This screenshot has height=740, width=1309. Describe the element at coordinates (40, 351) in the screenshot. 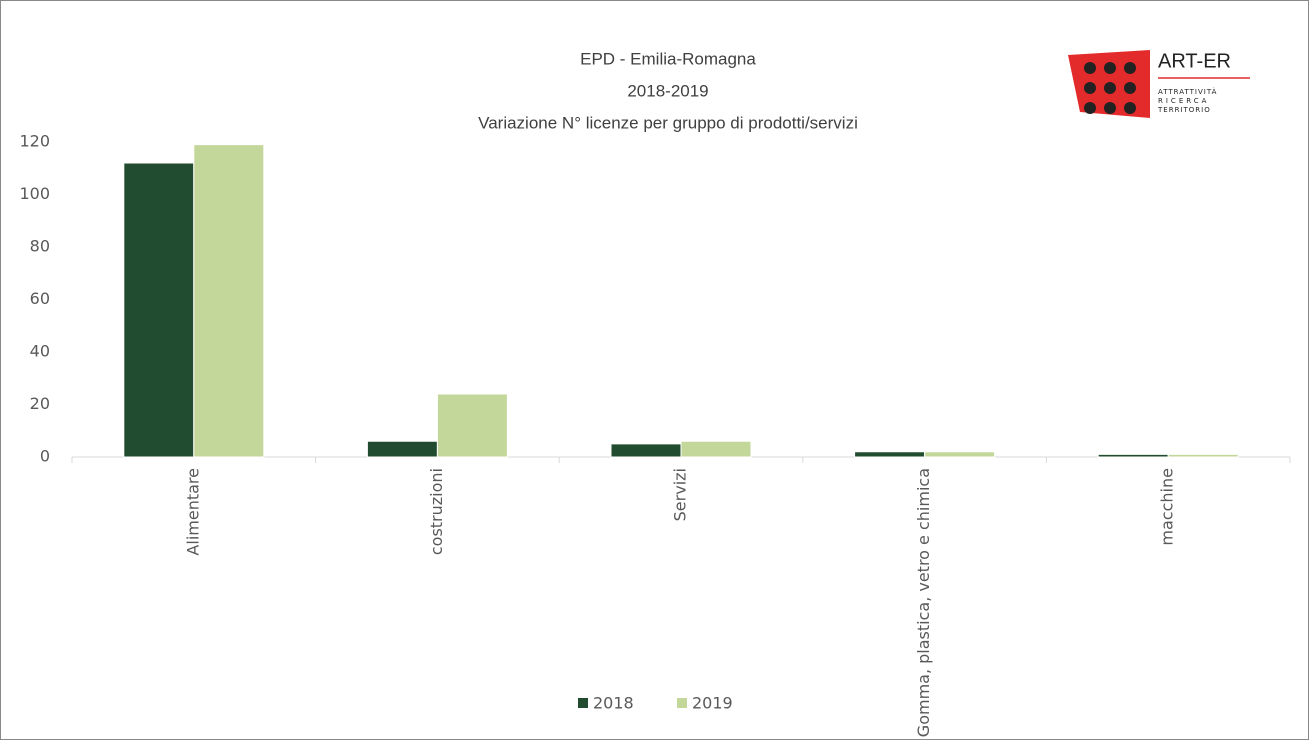

I see `y-tick-label: 40` at that location.